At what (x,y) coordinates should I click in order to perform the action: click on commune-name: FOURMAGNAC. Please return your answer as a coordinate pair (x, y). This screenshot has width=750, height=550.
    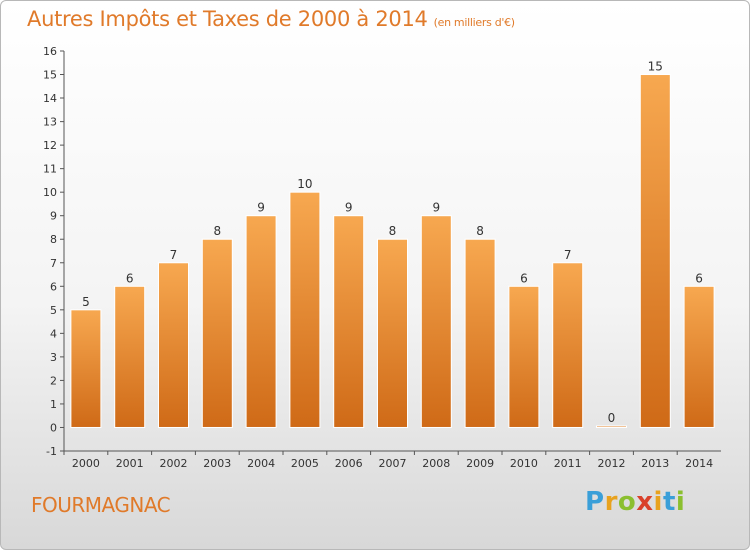
    Looking at the image, I should click on (101, 505).